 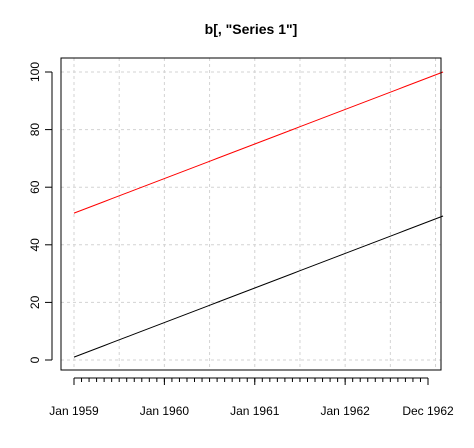 What do you see at coordinates (74, 411) in the screenshot?
I see `x-tick-label: Jan 1959` at bounding box center [74, 411].